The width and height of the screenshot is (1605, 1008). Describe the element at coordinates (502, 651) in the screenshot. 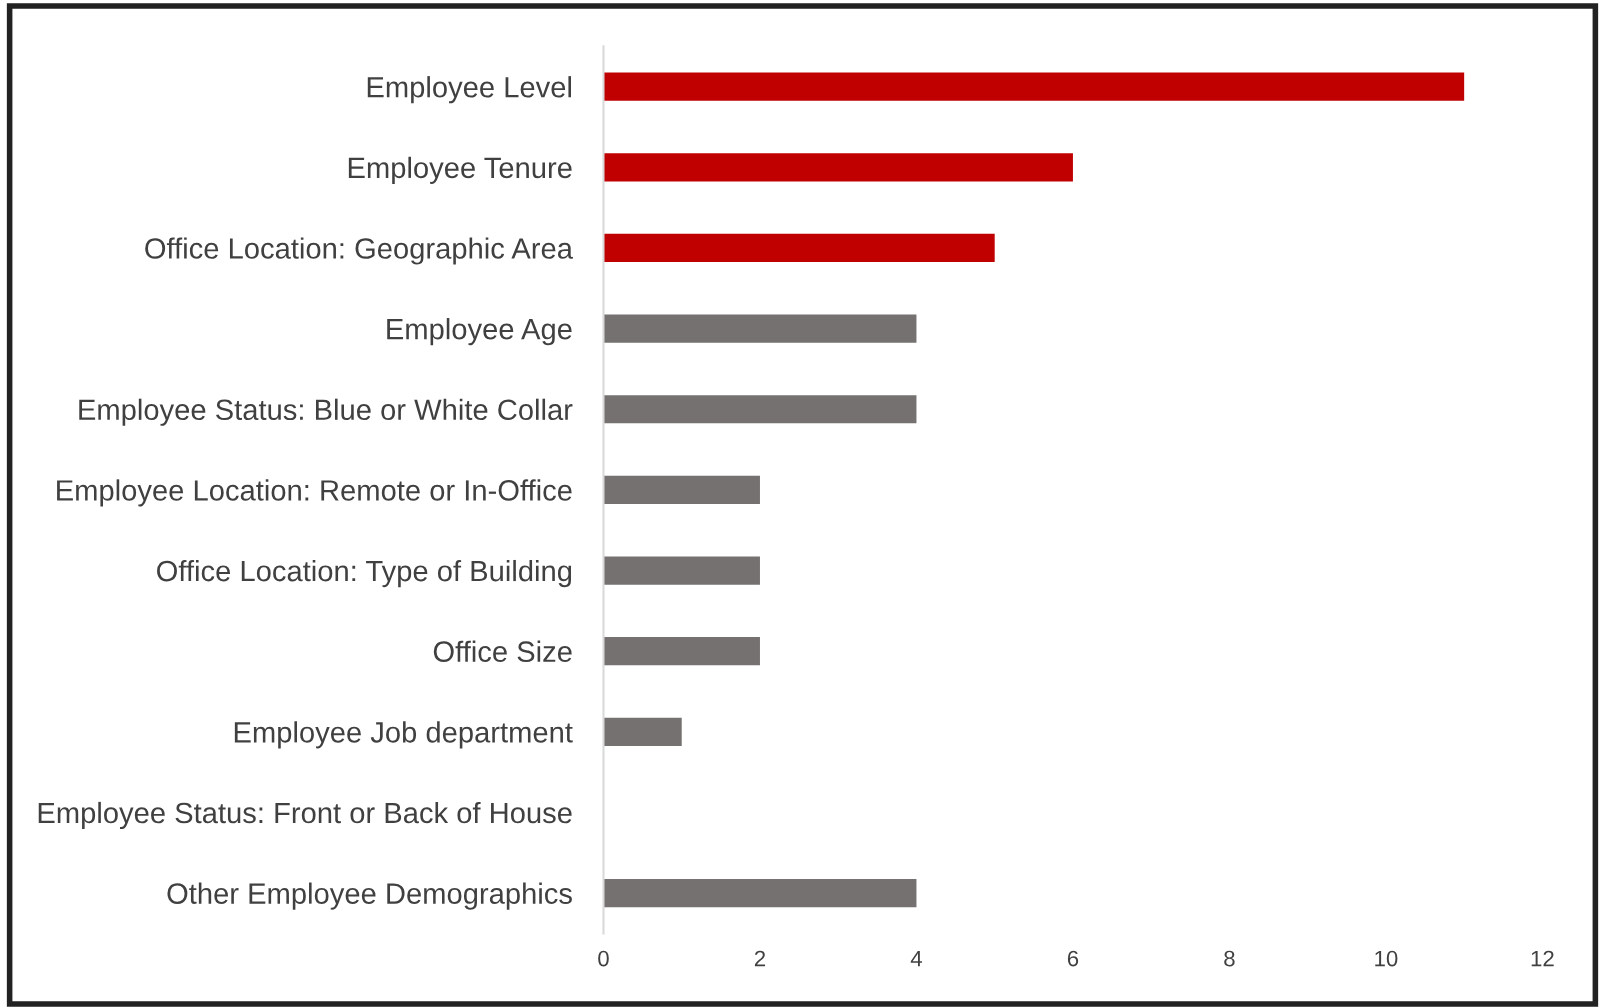

I see `y-tick-label: Office Size` at that location.